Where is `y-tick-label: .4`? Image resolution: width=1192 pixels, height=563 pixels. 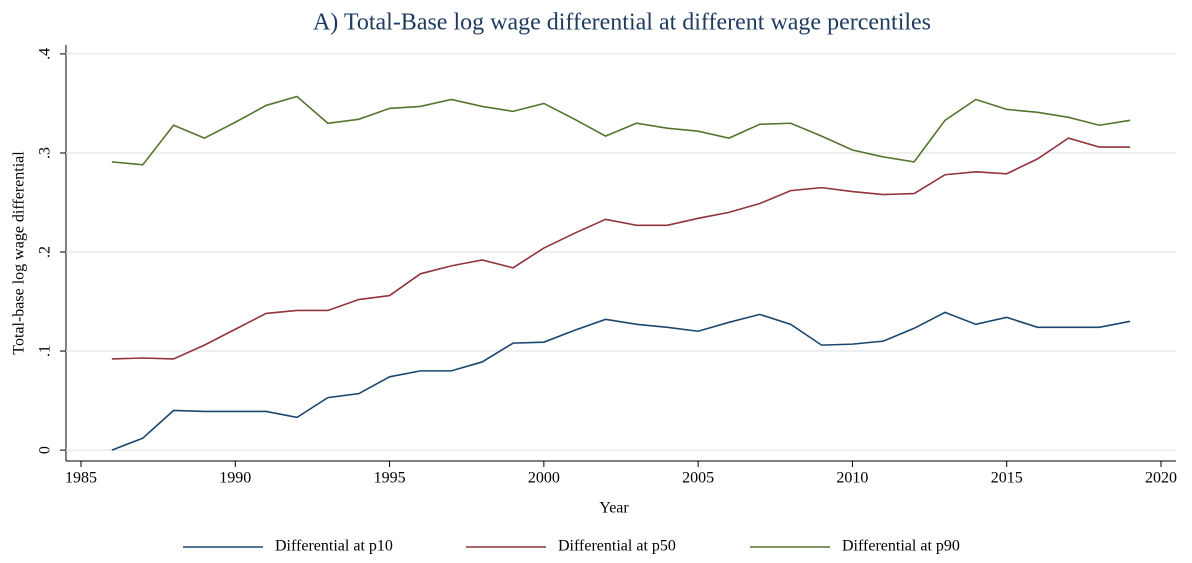 y-tick-label: .4 is located at coordinates (45, 54).